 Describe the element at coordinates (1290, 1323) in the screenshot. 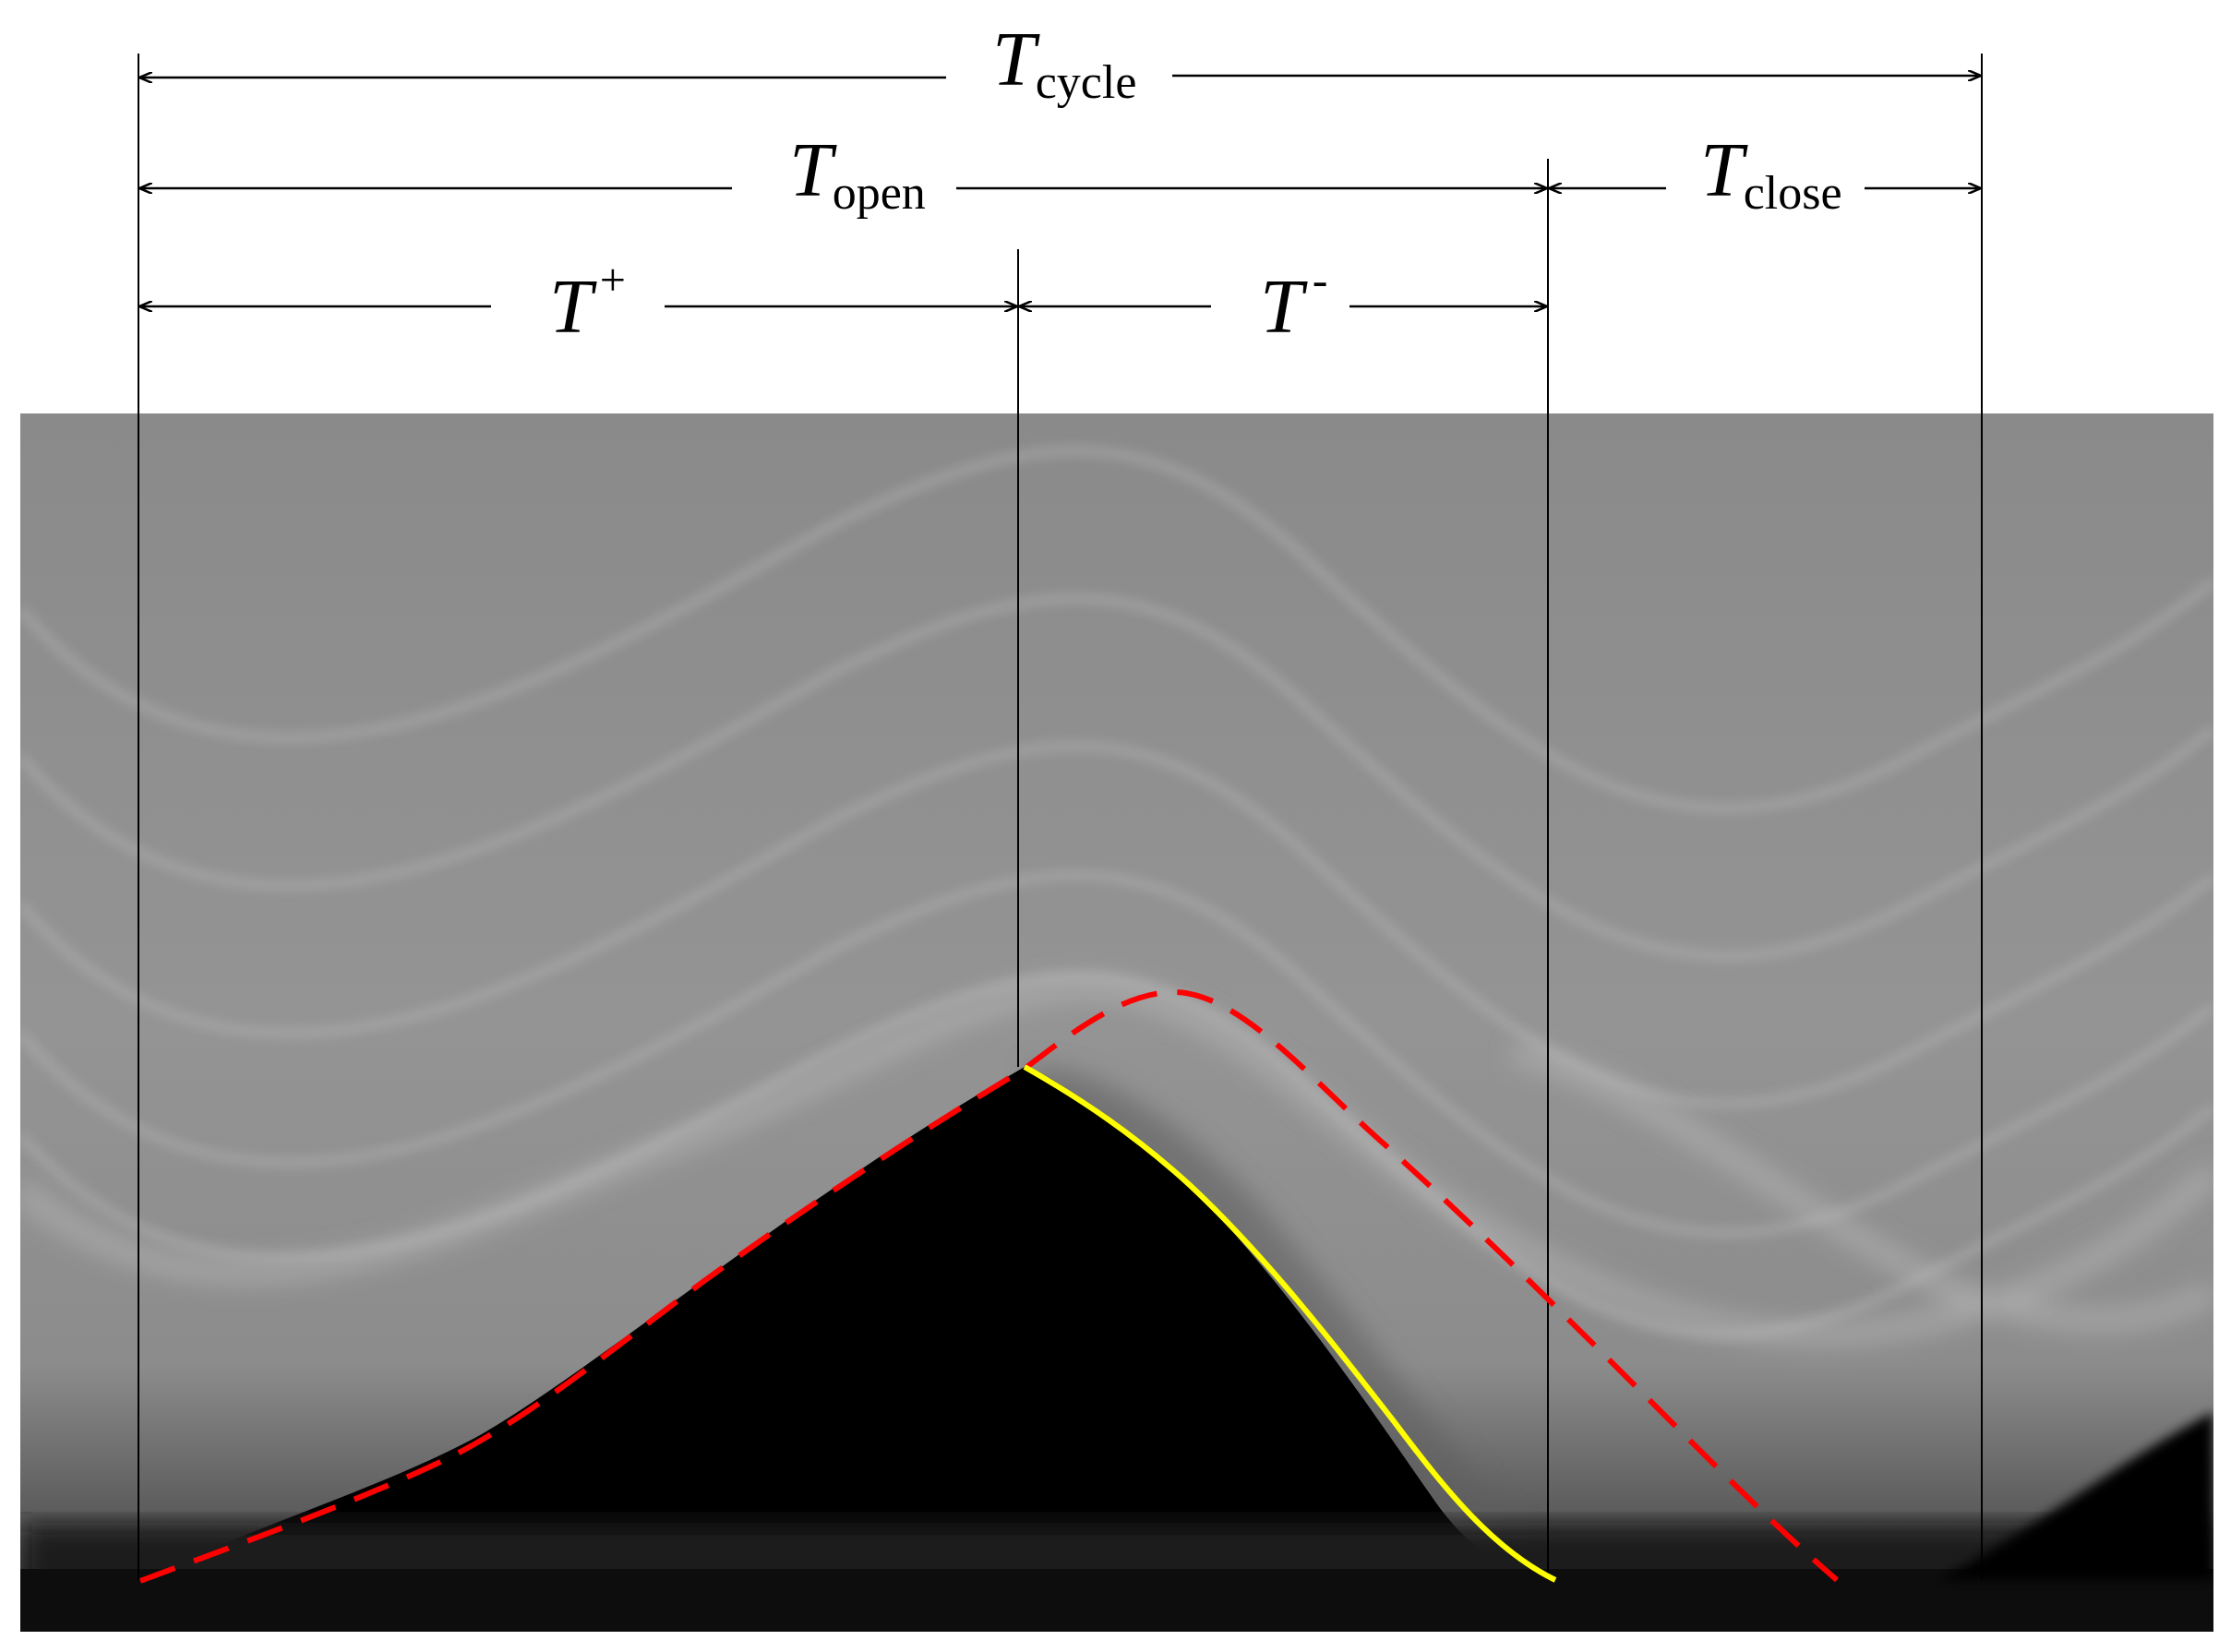

I see `yellow-solid-curve` at that location.